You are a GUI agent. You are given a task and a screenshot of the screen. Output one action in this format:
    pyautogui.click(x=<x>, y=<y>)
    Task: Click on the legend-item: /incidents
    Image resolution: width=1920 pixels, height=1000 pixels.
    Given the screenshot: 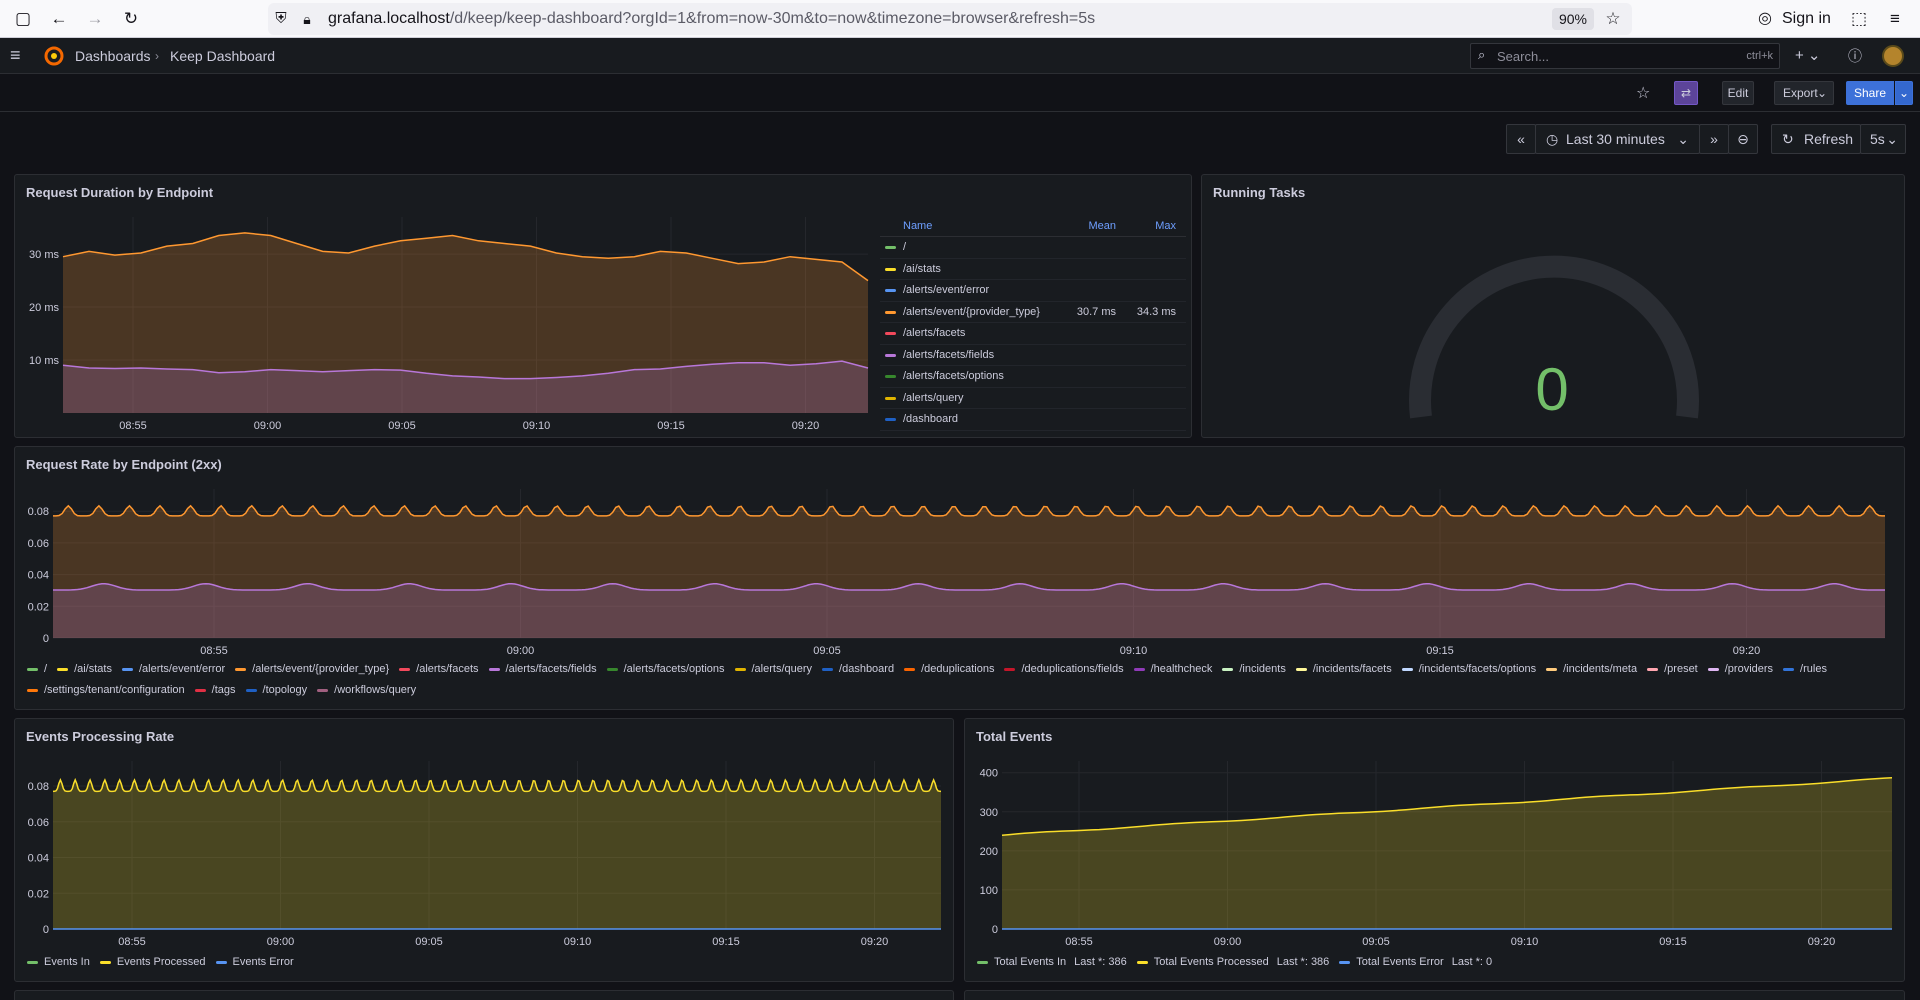 What is the action you would take?
    pyautogui.click(x=1254, y=669)
    